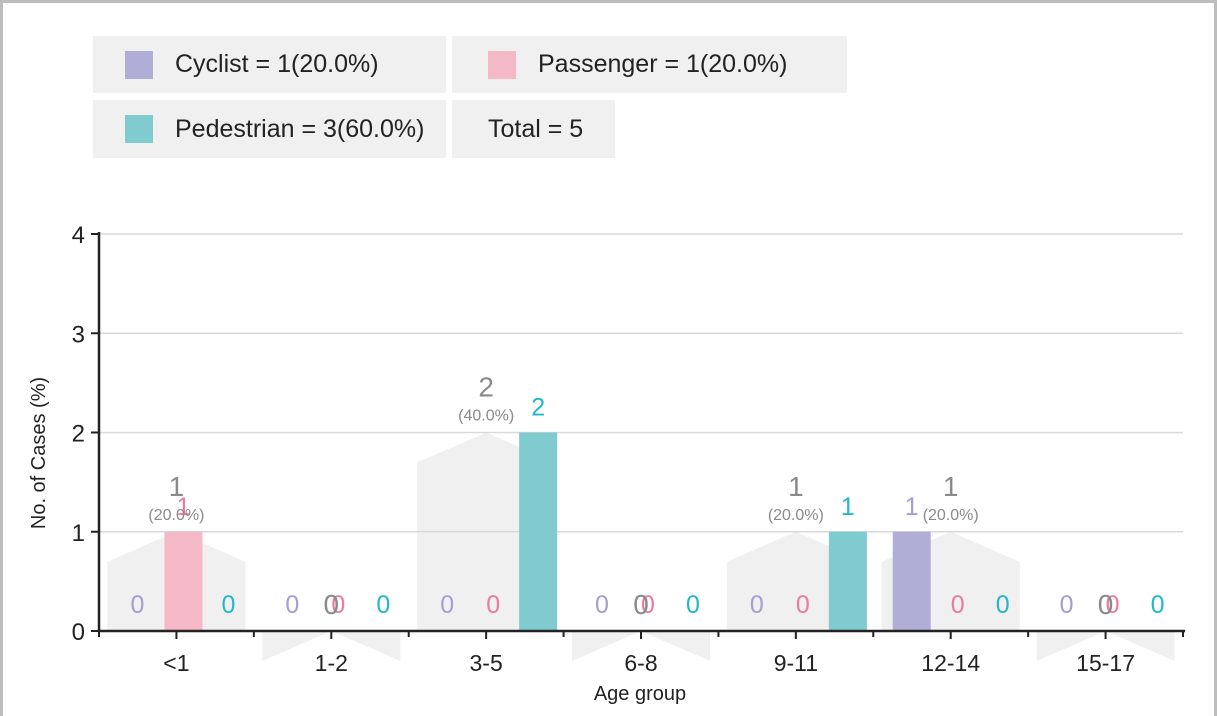 The image size is (1217, 716). I want to click on y-tick-label: 3, so click(78, 334).